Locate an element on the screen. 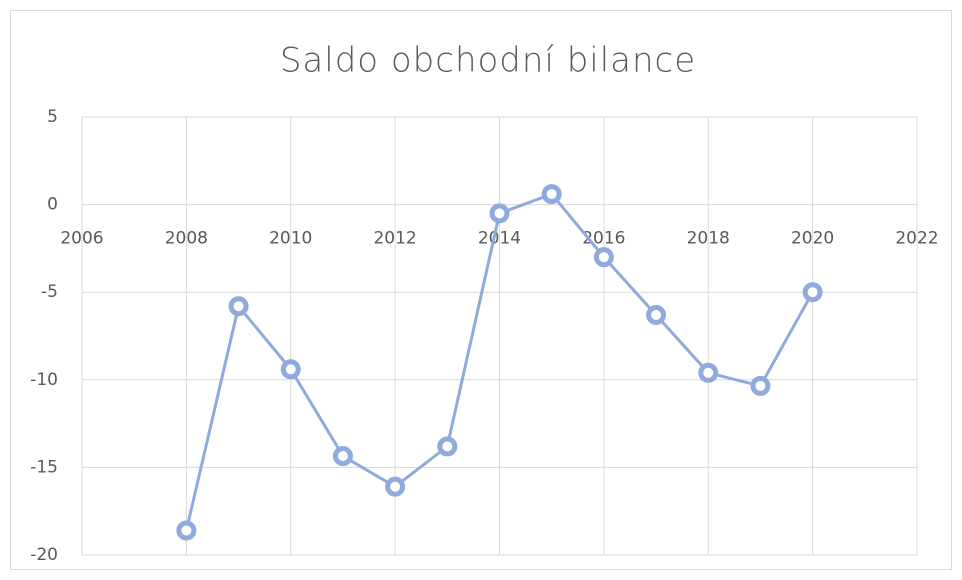 This screenshot has width=962, height=580. y-tick-label: -5 is located at coordinates (49, 292).